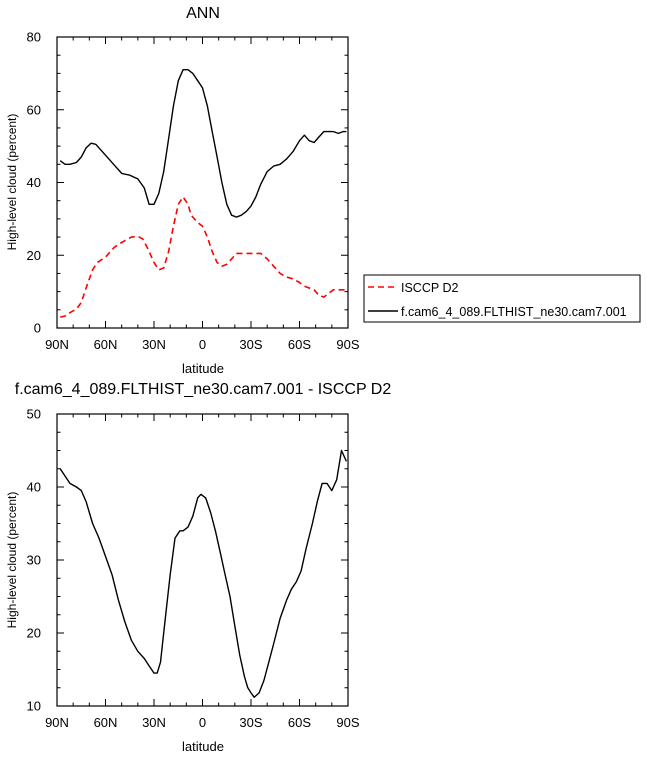  What do you see at coordinates (514, 312) in the screenshot?
I see `legend-label-model: f.cam6_4_089.FLTHIST_ne30.cam7.001` at bounding box center [514, 312].